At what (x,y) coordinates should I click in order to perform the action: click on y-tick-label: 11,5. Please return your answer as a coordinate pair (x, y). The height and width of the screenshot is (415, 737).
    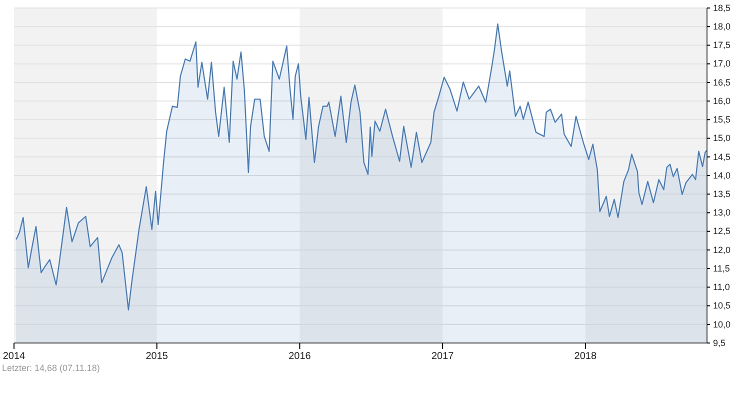
    Looking at the image, I should click on (721, 268).